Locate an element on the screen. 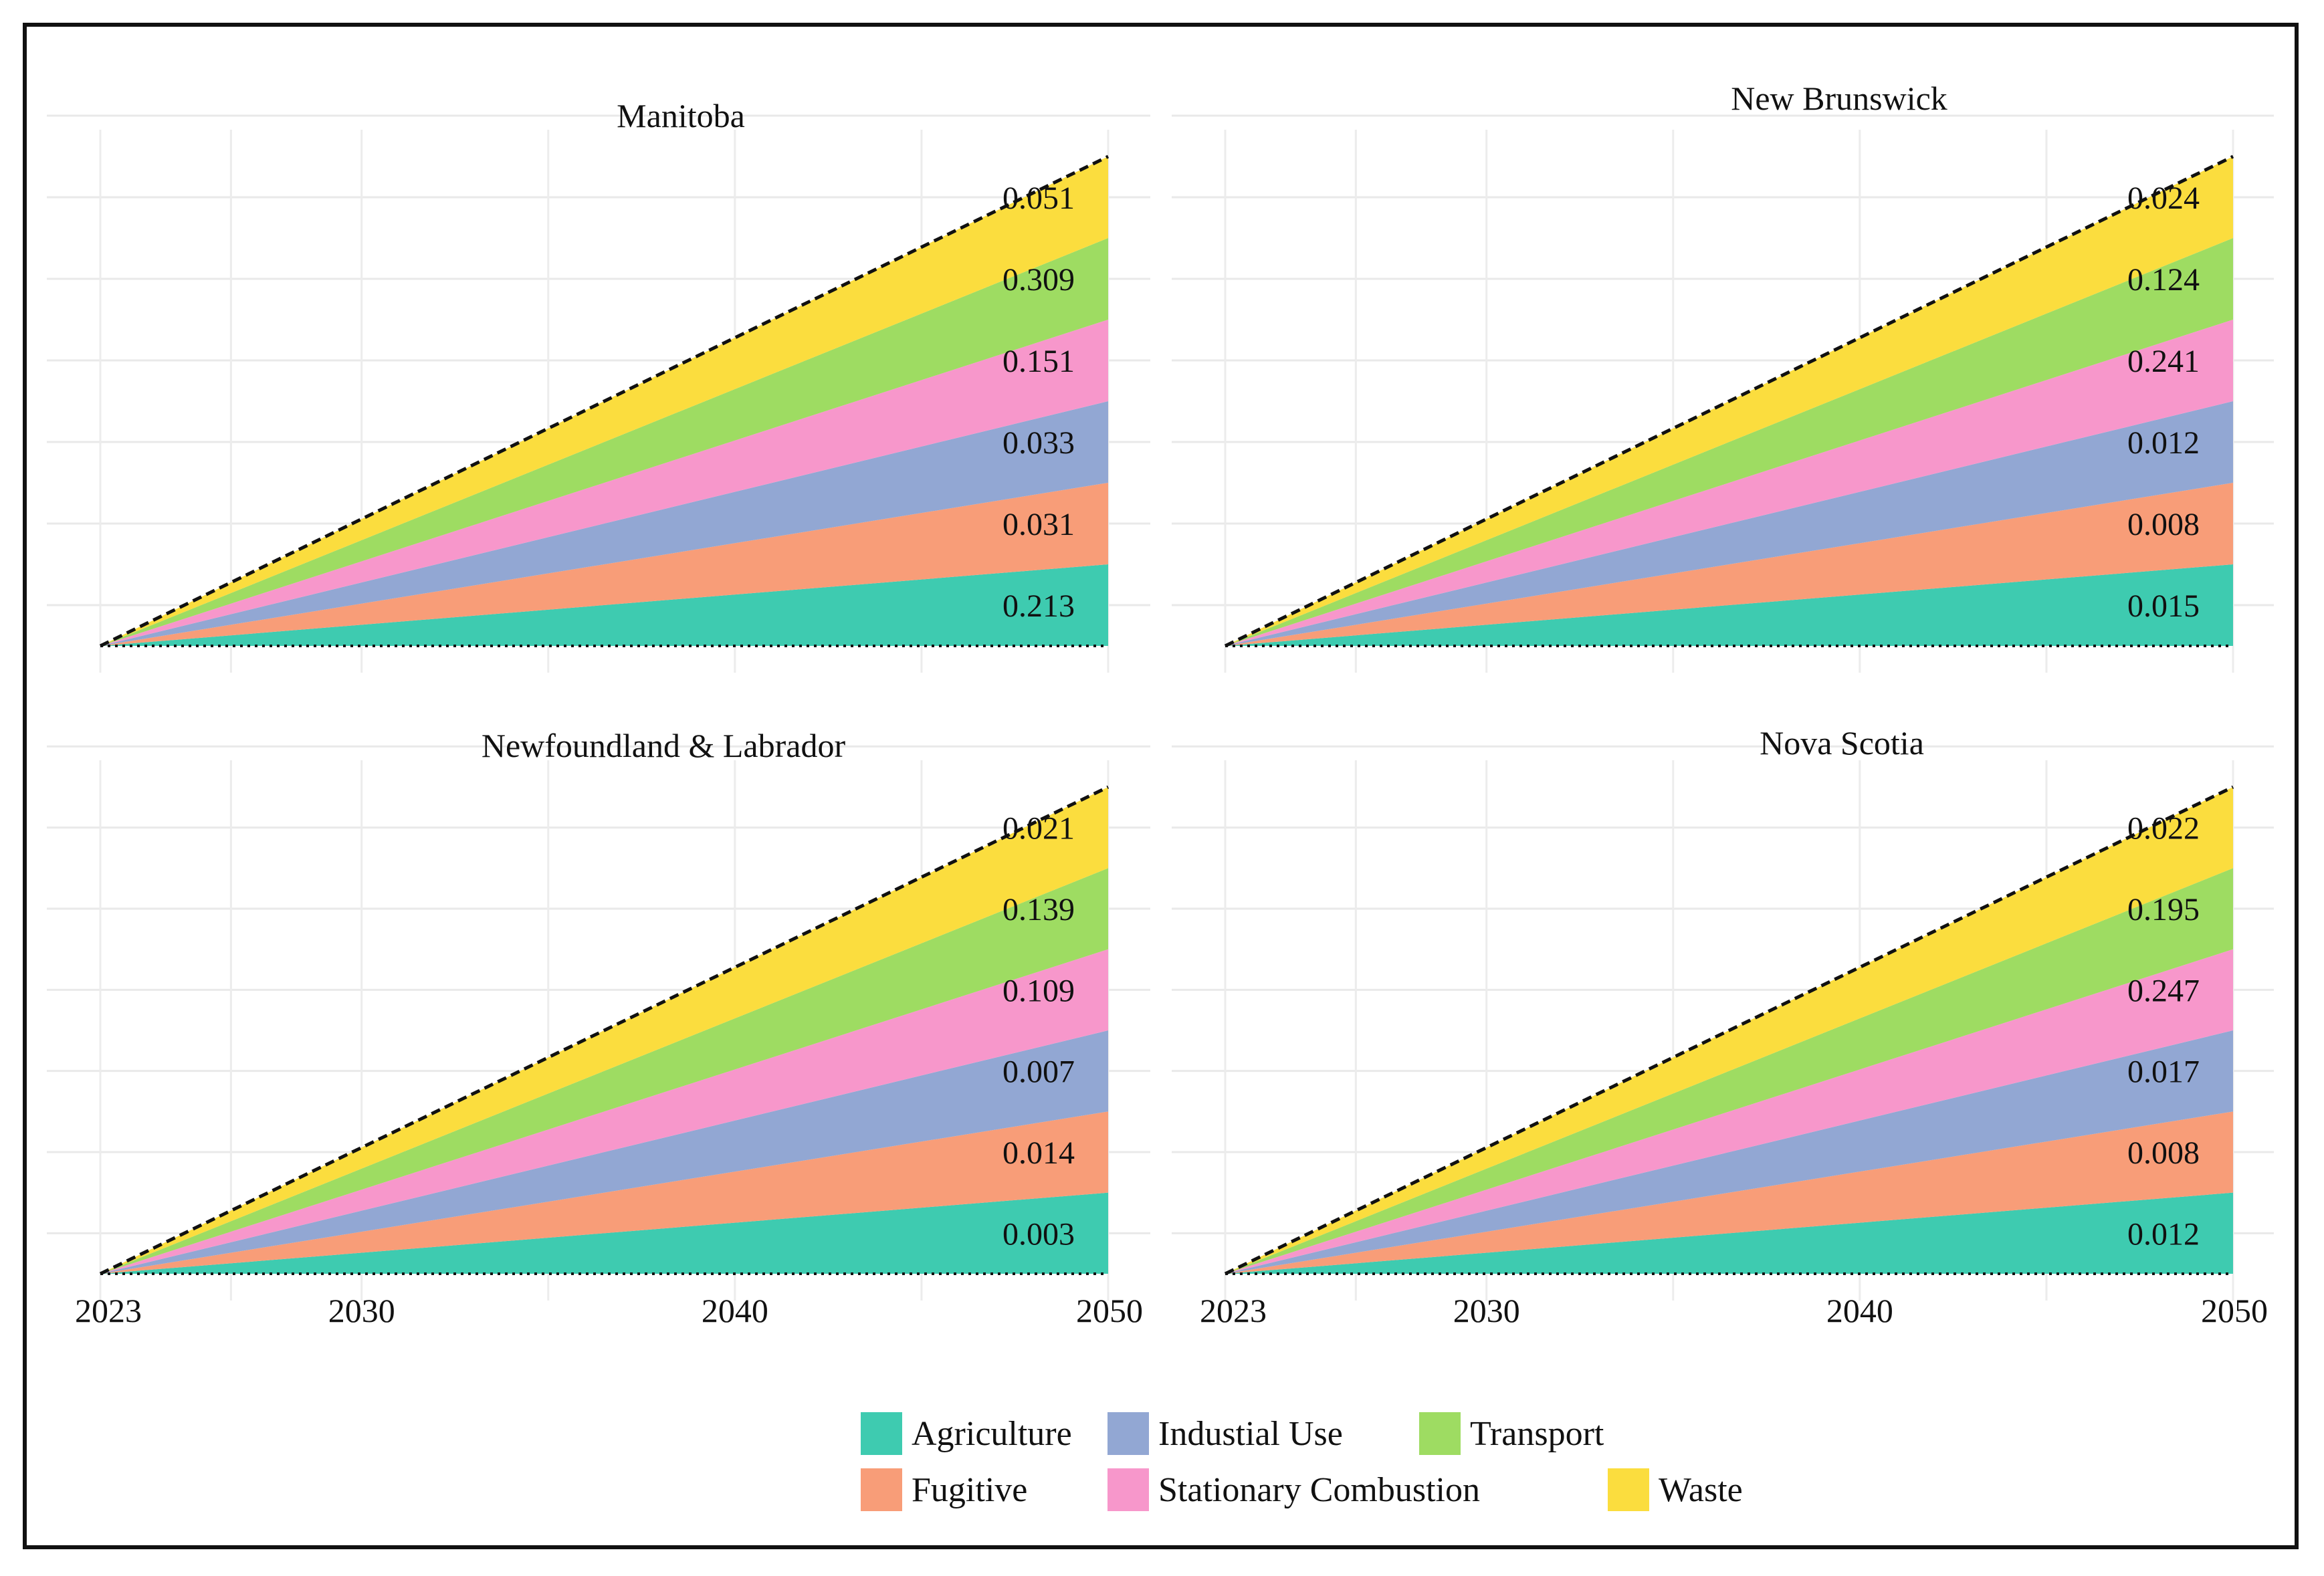  nova-scotia-value-label-waste: 0.022 is located at coordinates (2163, 829).